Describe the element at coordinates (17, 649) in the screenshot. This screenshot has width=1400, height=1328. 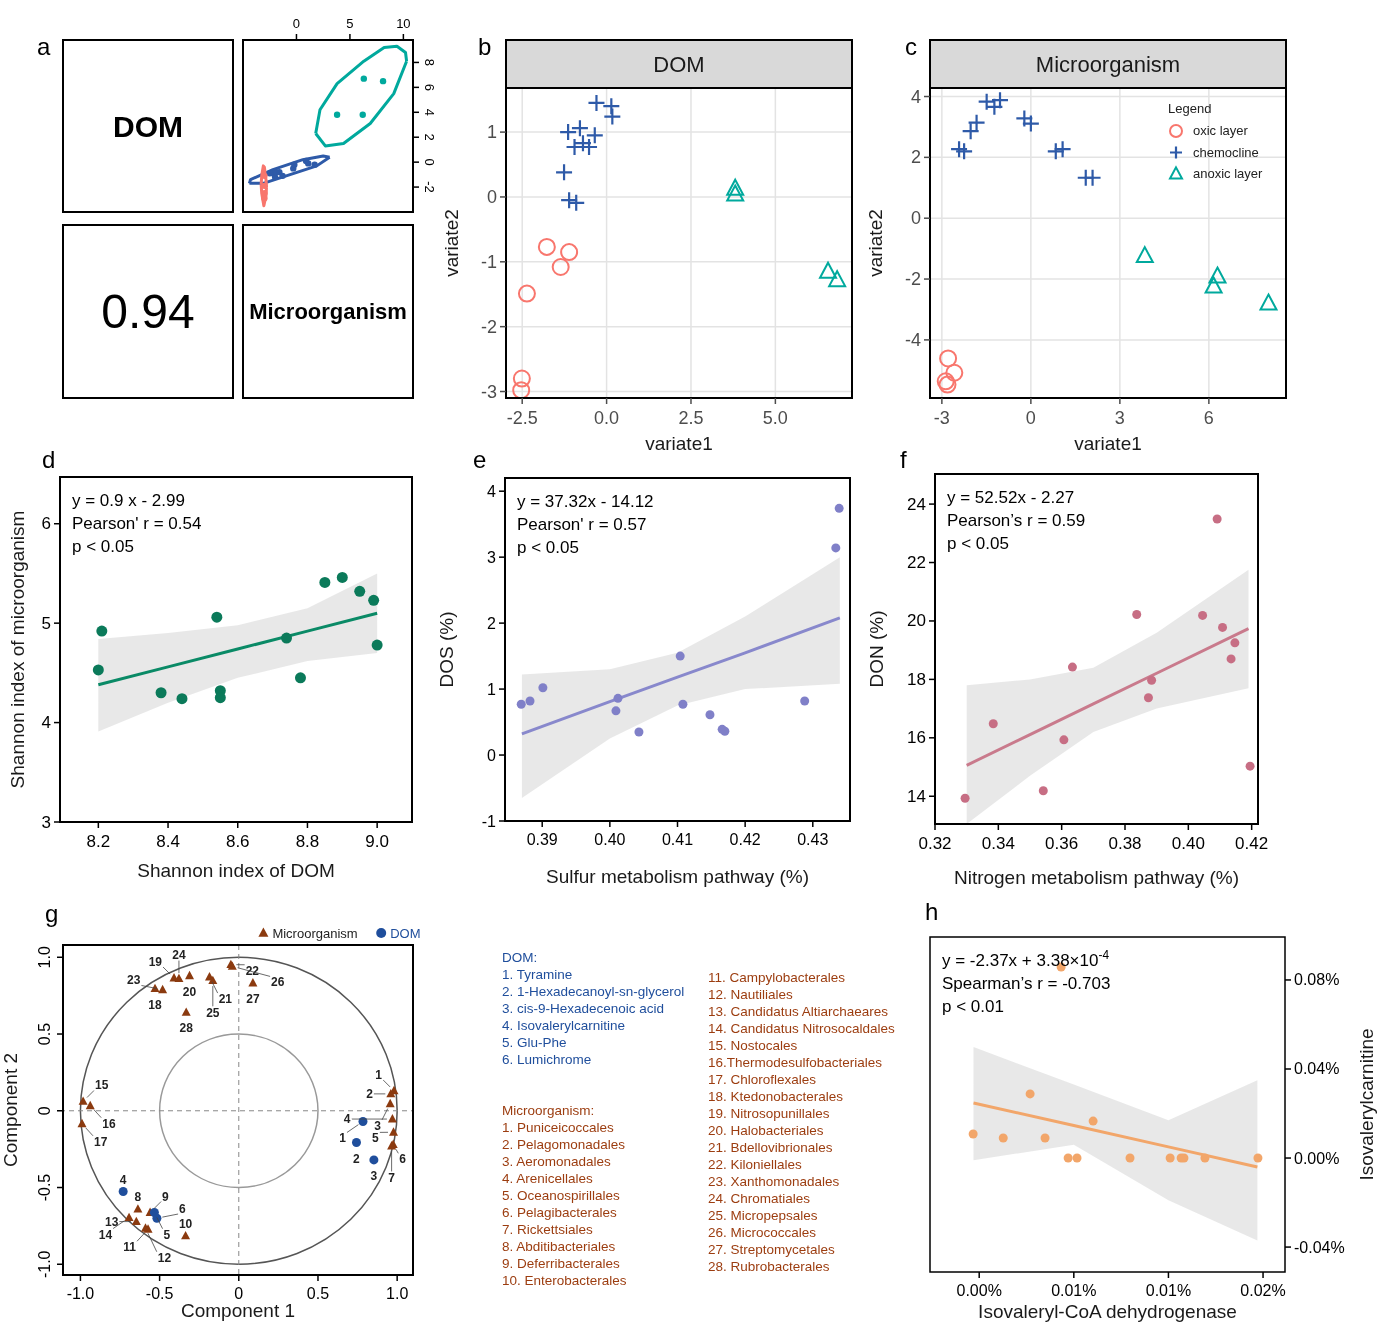
I see `y-axis-title: Shannon index of microorganism` at that location.